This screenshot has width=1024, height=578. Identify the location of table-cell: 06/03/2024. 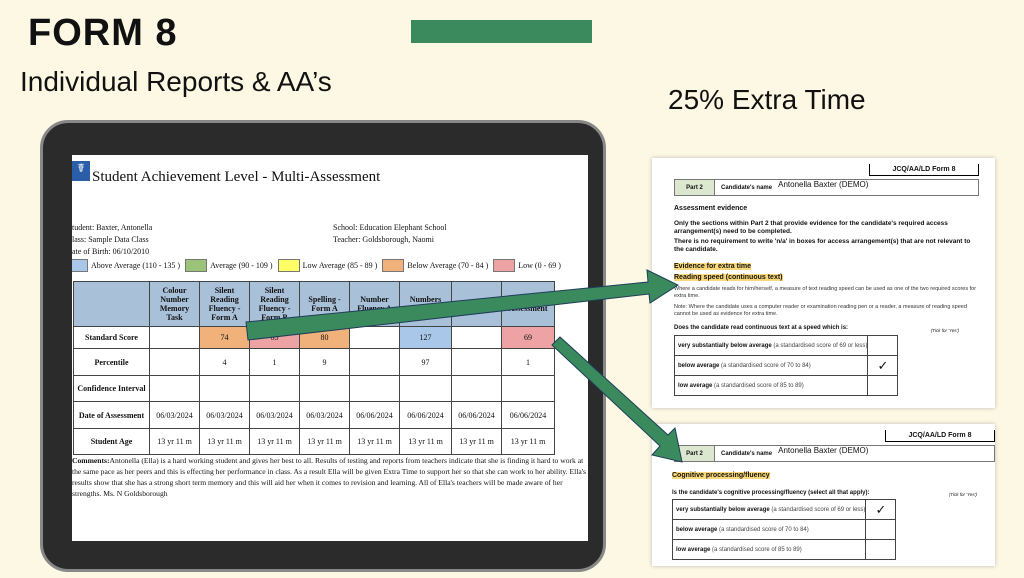
(274, 415).